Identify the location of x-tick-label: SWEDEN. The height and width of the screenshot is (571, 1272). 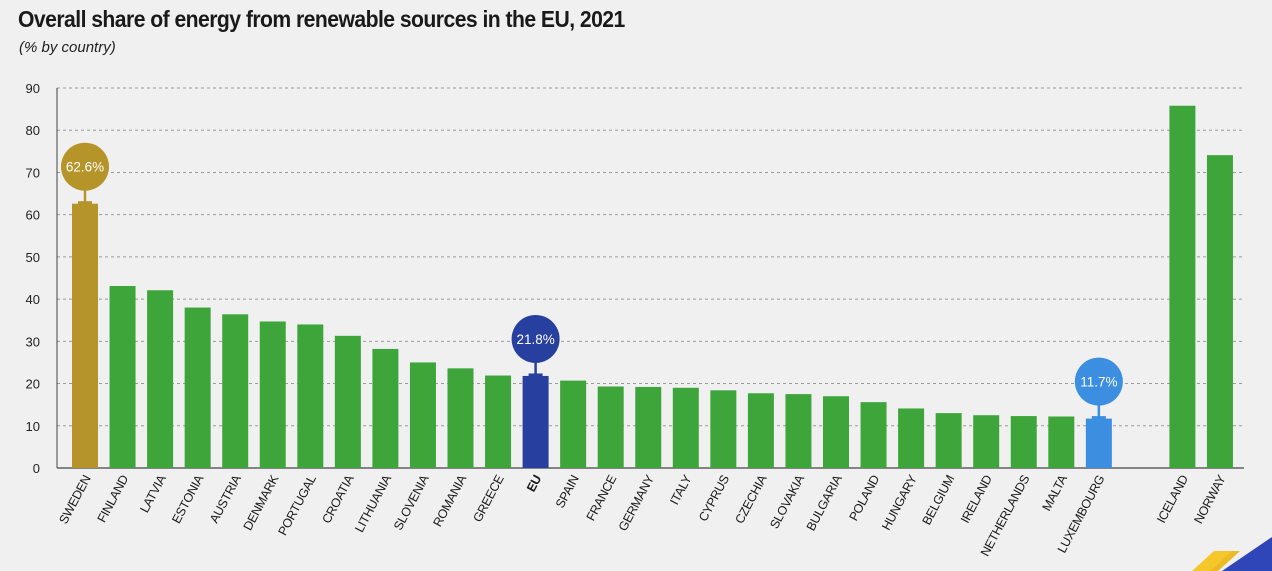
(74, 500).